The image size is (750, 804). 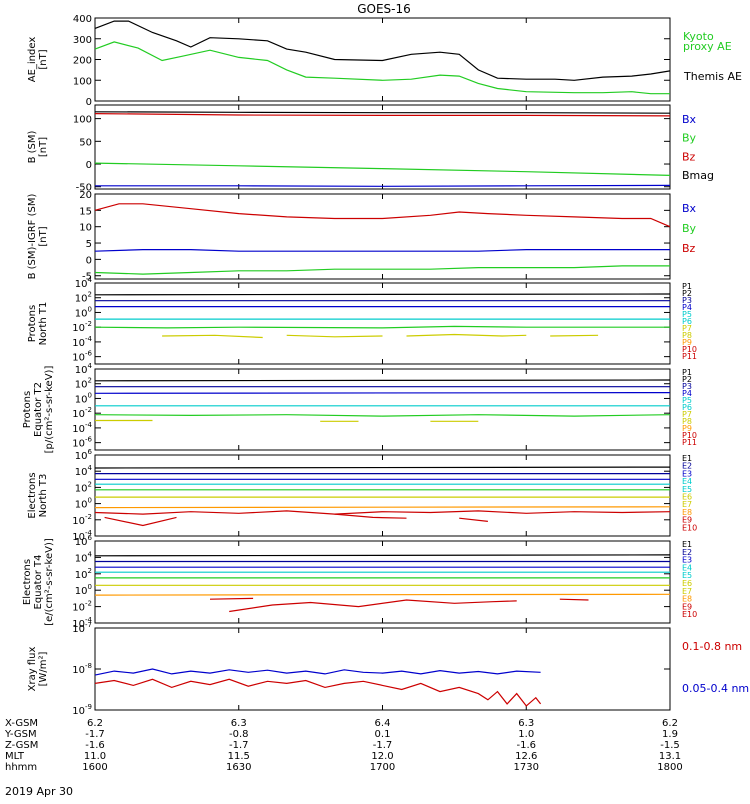 What do you see at coordinates (82, 19) in the screenshot?
I see `y-tick-label: 400` at bounding box center [82, 19].